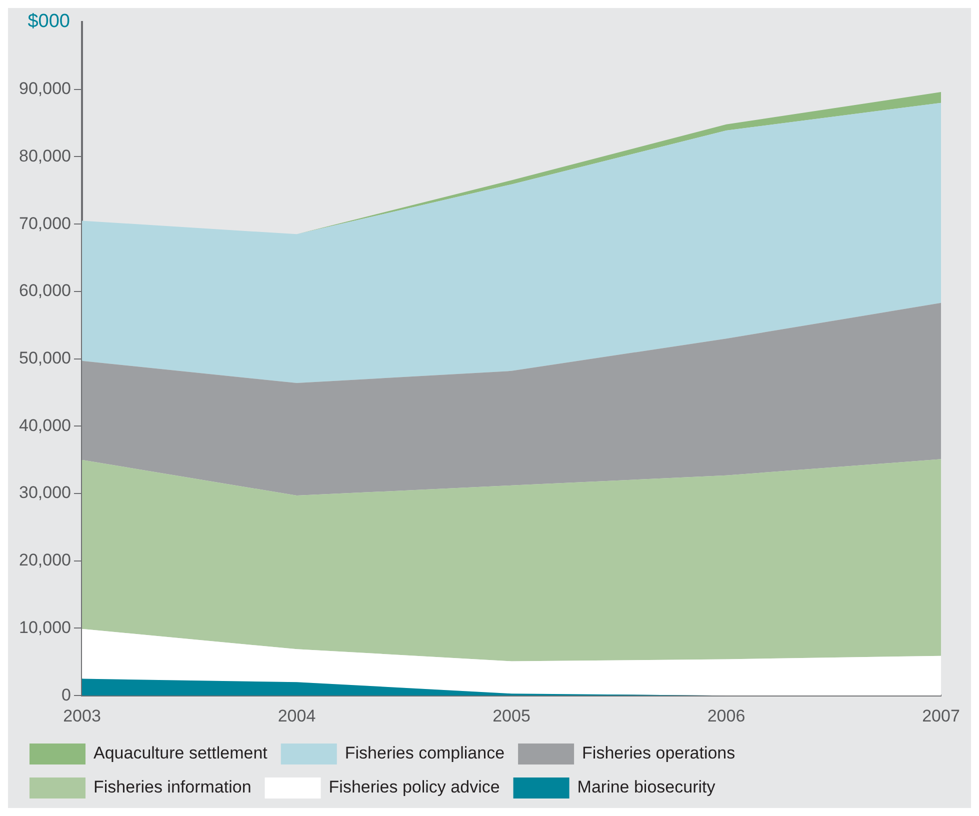  I want to click on legend-label: Marine biosecurity, so click(646, 787).